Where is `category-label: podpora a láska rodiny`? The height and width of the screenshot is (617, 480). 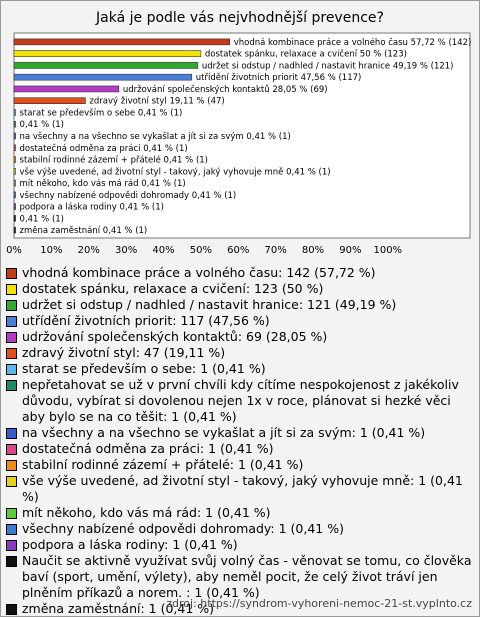
category-label: podpora a láska rodiny is located at coordinates (68, 207).